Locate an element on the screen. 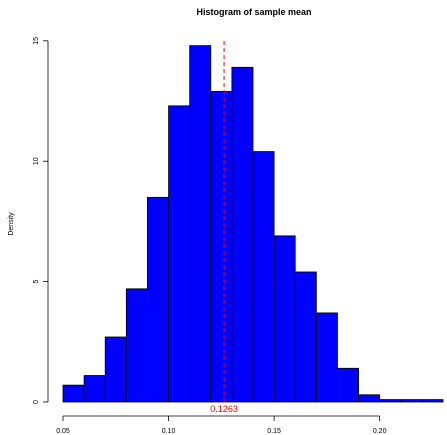 The width and height of the screenshot is (447, 435). x-tick-label: 0.15 is located at coordinates (274, 431).